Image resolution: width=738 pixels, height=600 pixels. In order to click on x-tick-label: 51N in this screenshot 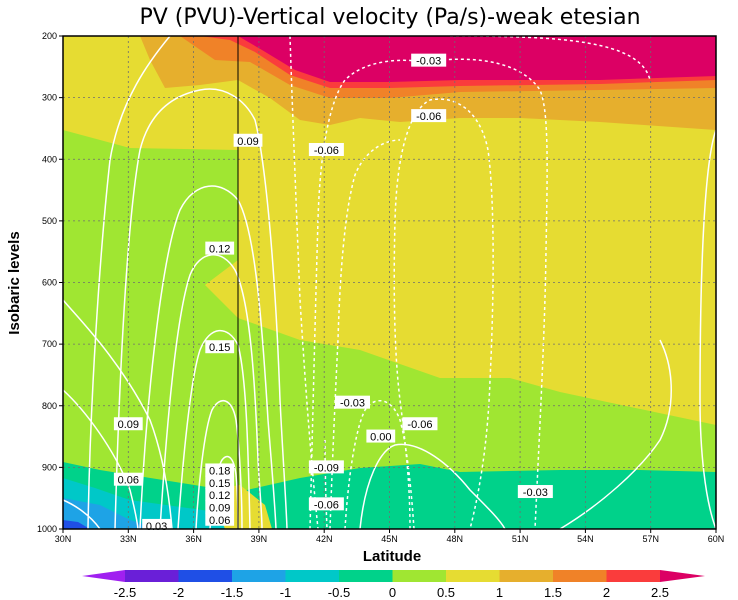, I will do `click(520, 539)`.